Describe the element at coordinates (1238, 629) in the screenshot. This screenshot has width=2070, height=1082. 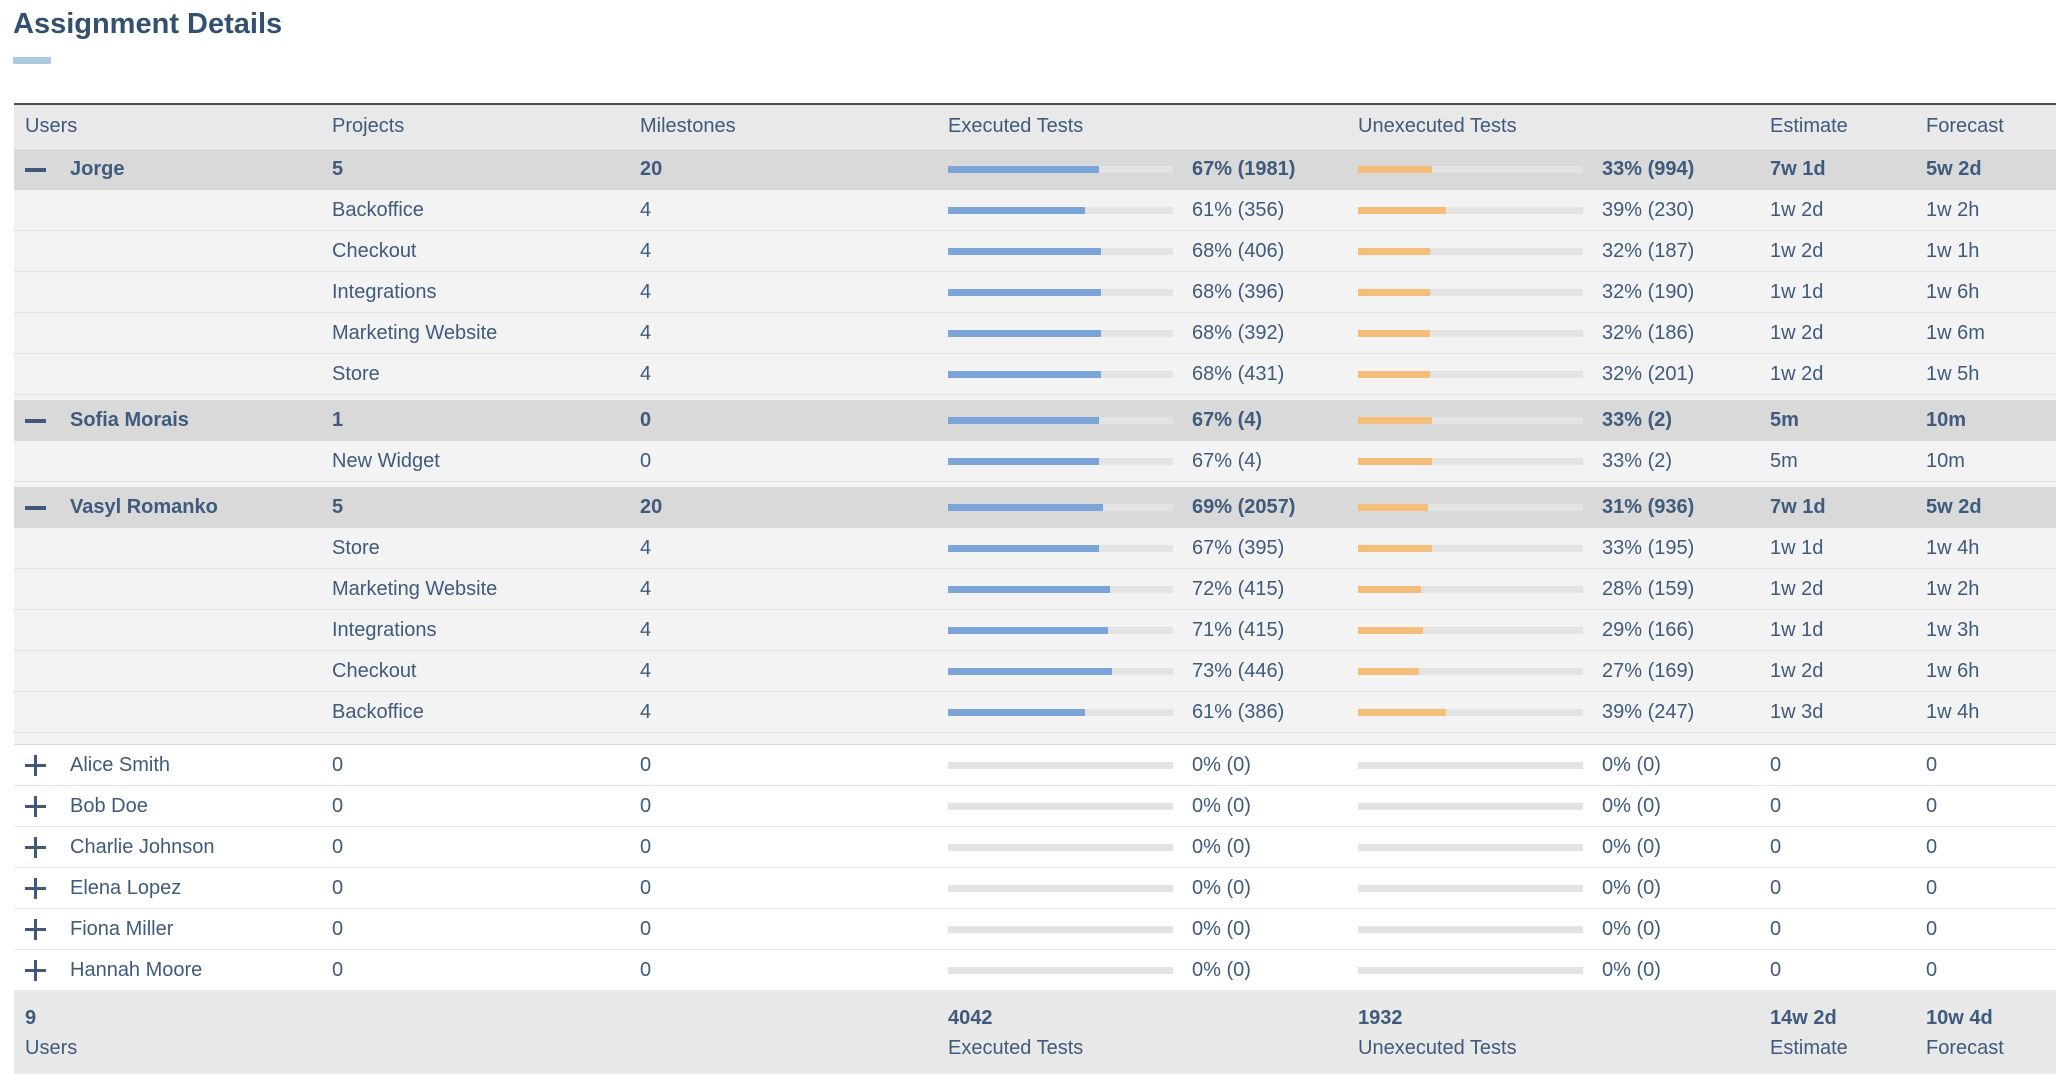
I see `executed-tests-cell-value: 71% (415)` at that location.